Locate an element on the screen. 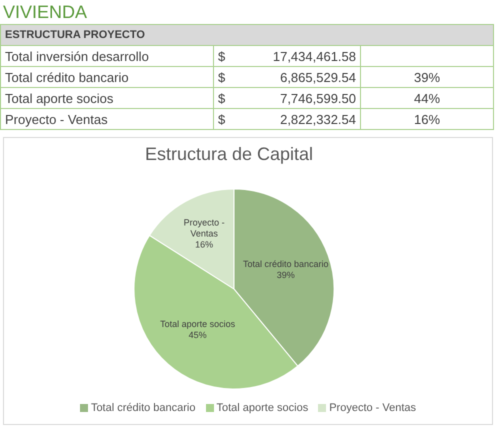 The image size is (498, 432). slice-label: Proyecto - Ventas is located at coordinates (204, 229).